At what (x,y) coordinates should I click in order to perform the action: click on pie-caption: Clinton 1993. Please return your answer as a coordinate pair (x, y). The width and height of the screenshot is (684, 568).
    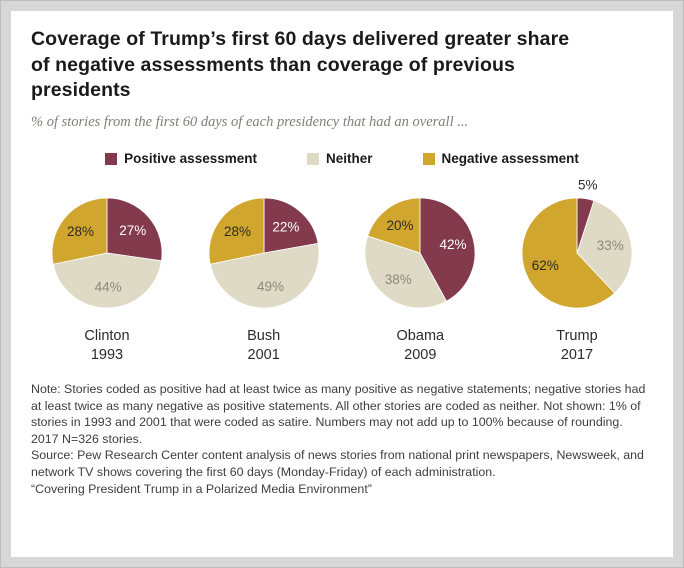
    Looking at the image, I should click on (107, 346).